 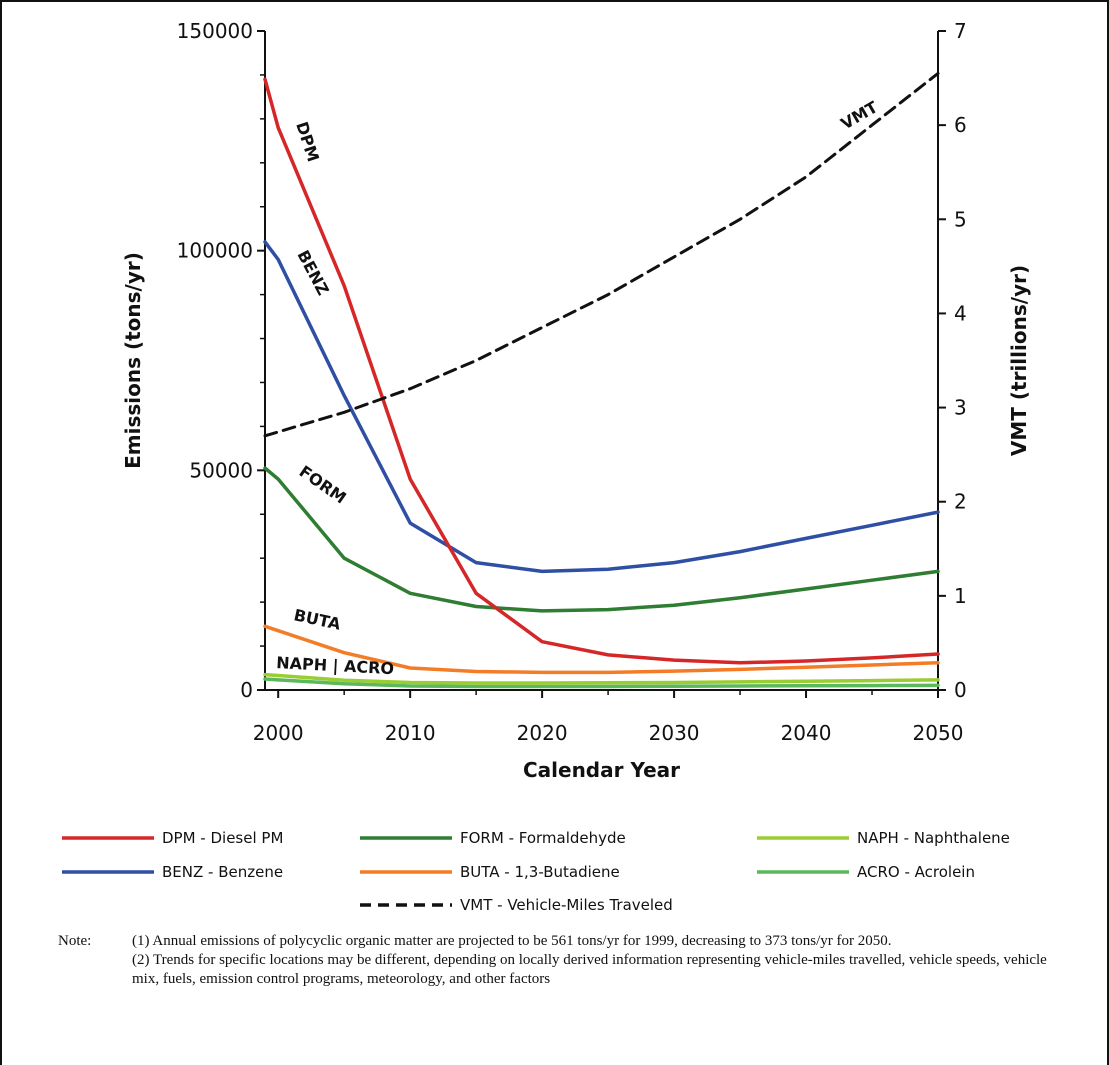 What do you see at coordinates (601, 539) in the screenshot?
I see `series-line-form` at bounding box center [601, 539].